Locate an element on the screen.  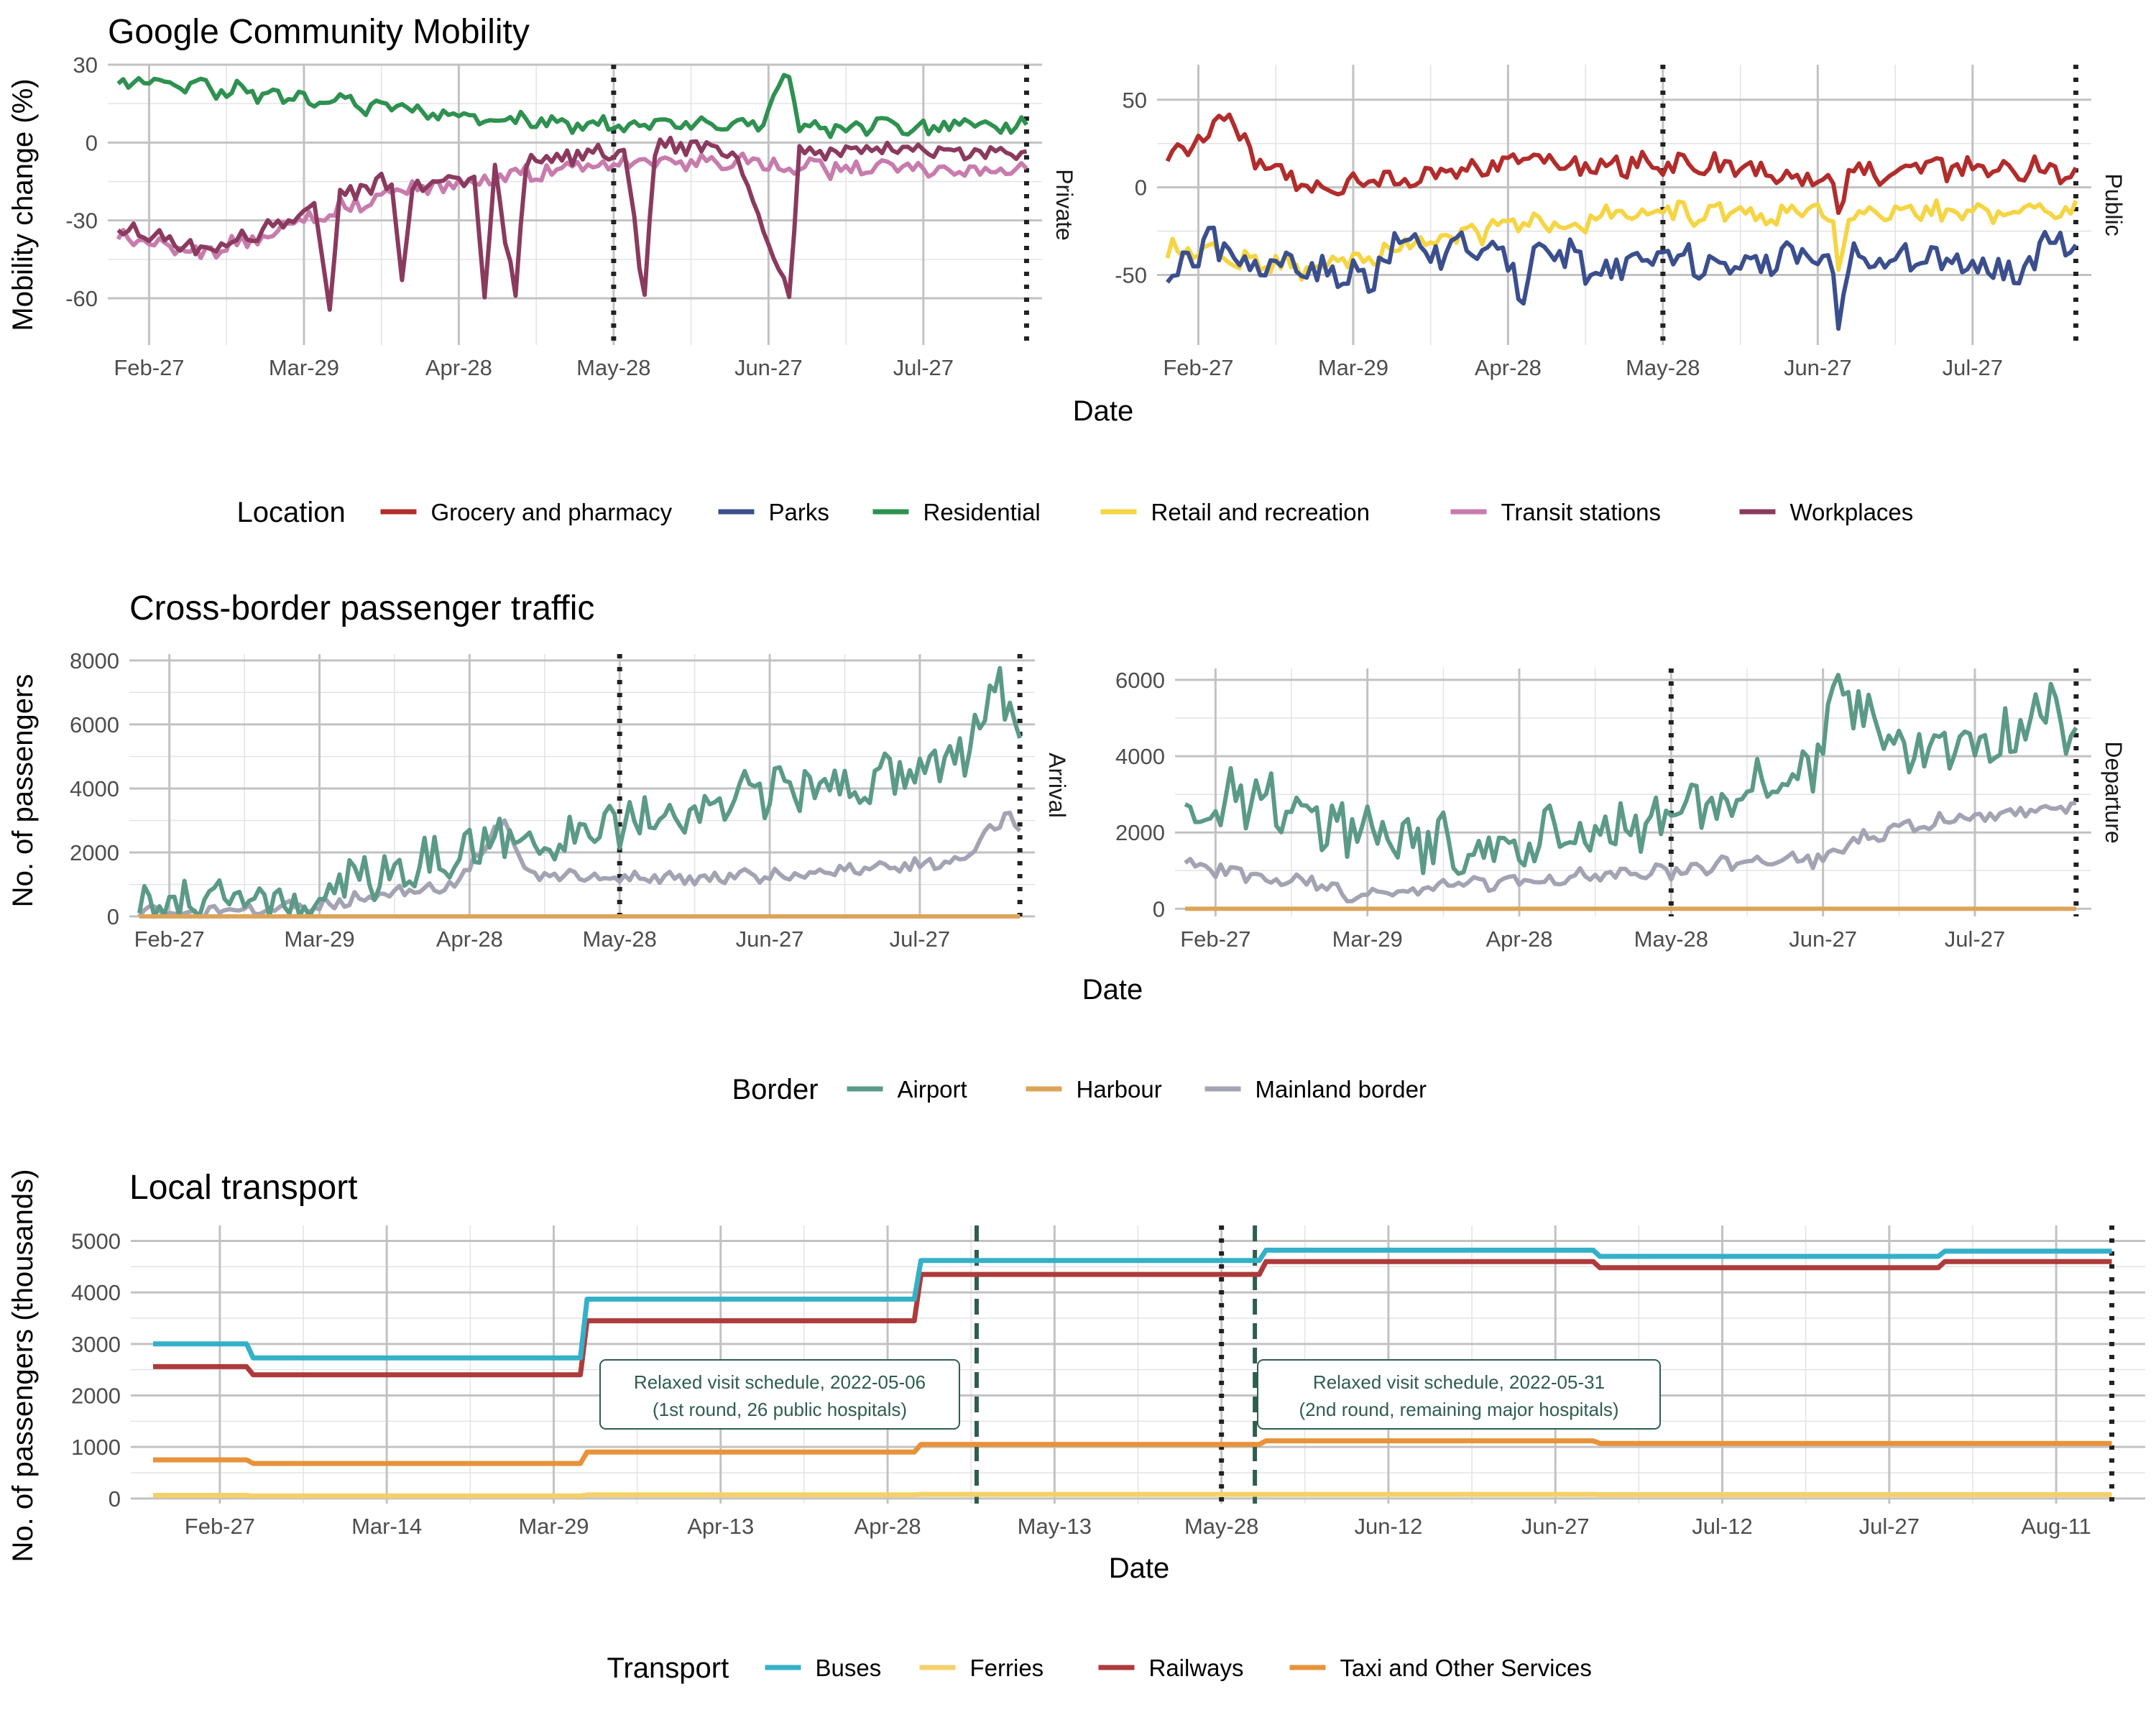
chart-title: Local transport is located at coordinates (243, 1188).